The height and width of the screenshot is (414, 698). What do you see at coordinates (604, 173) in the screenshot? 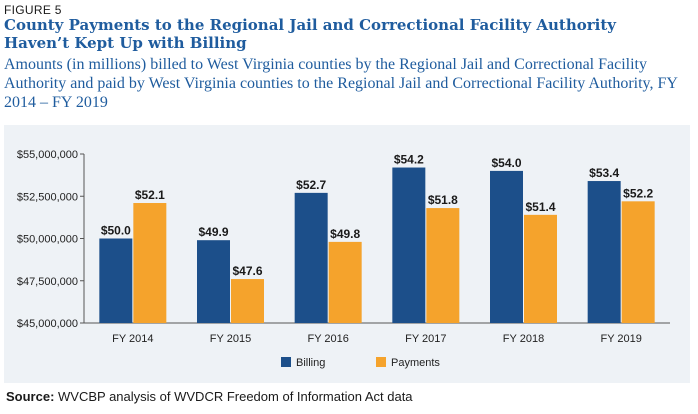
I see `data-label-billing: $53.4` at bounding box center [604, 173].